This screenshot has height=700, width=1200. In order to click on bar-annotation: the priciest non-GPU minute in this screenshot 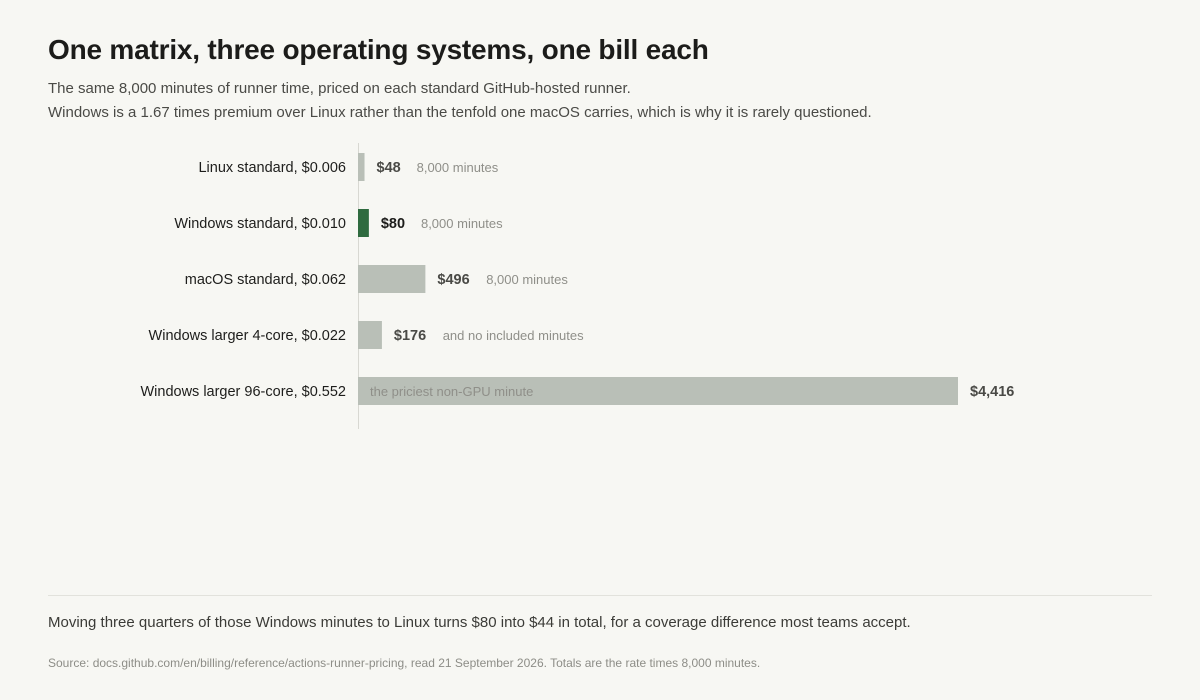, I will do `click(451, 391)`.